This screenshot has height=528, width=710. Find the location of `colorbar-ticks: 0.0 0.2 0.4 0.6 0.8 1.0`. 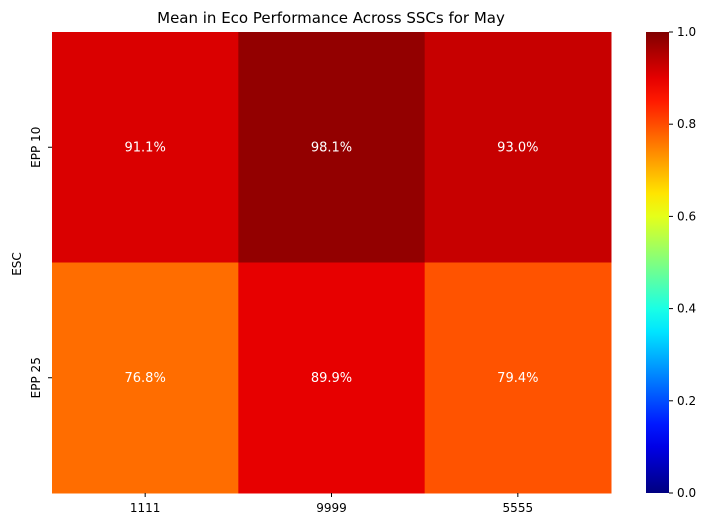

colorbar-ticks: 0.0 0.2 0.4 0.6 0.8 1.0 is located at coordinates (682, 262).